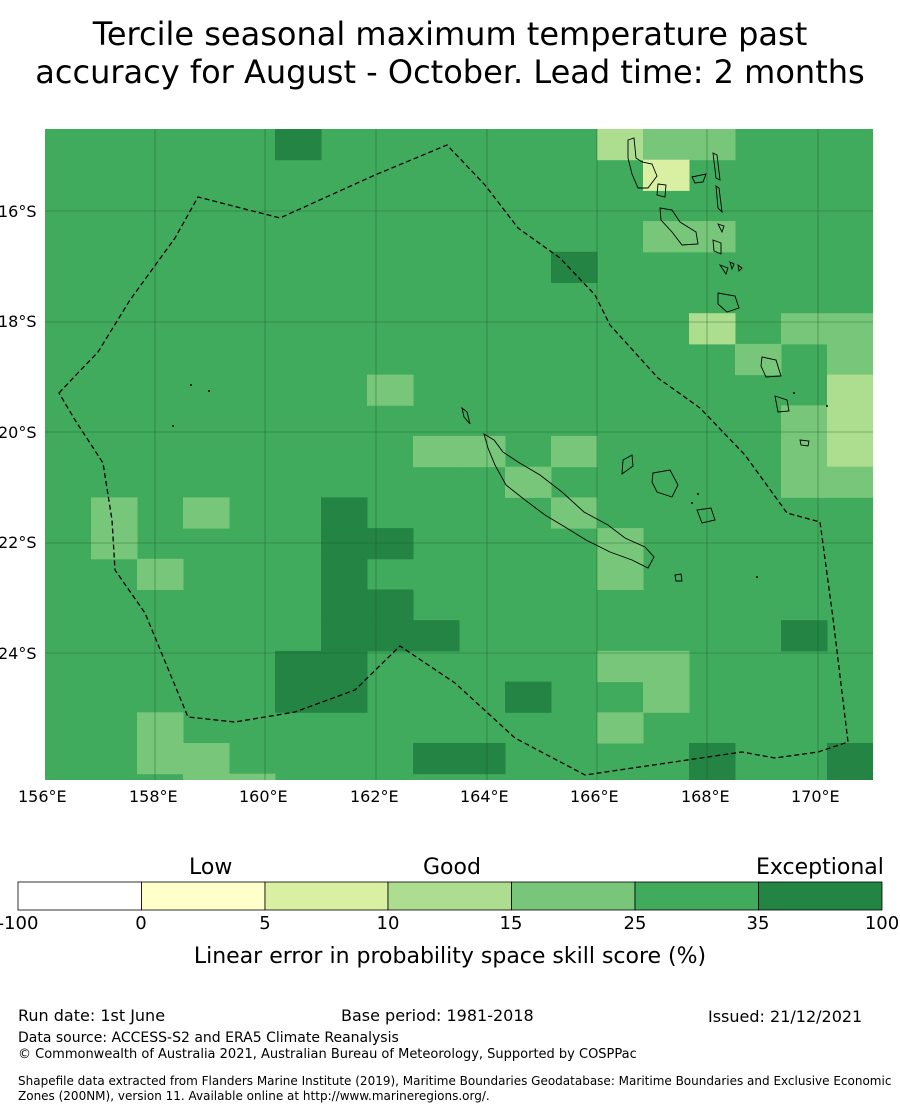  What do you see at coordinates (211, 867) in the screenshot?
I see `colorbar-category-low: Low` at bounding box center [211, 867].